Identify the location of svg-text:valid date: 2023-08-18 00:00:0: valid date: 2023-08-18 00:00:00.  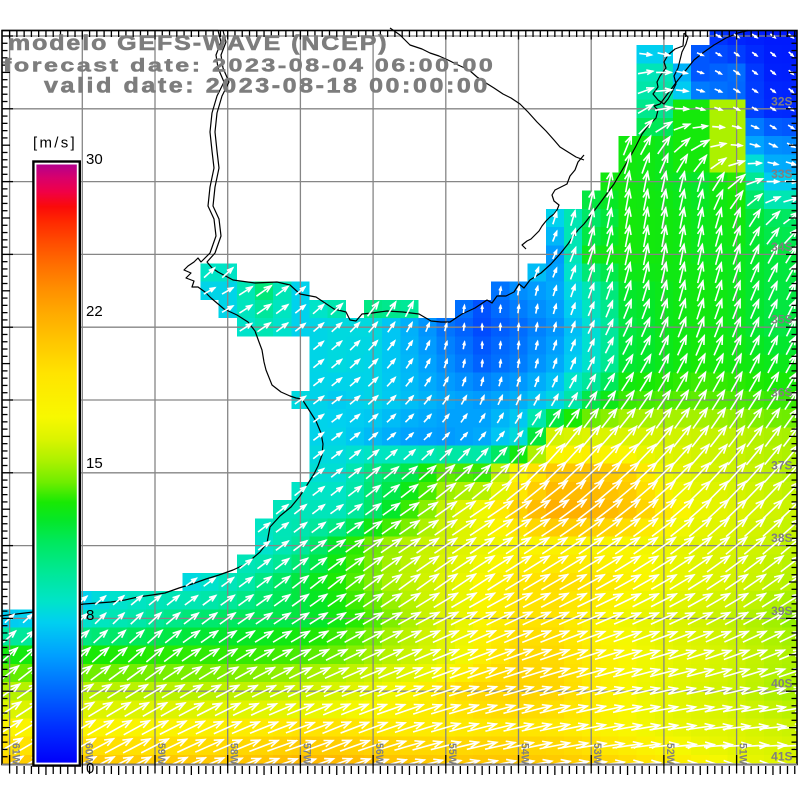
(267, 85).